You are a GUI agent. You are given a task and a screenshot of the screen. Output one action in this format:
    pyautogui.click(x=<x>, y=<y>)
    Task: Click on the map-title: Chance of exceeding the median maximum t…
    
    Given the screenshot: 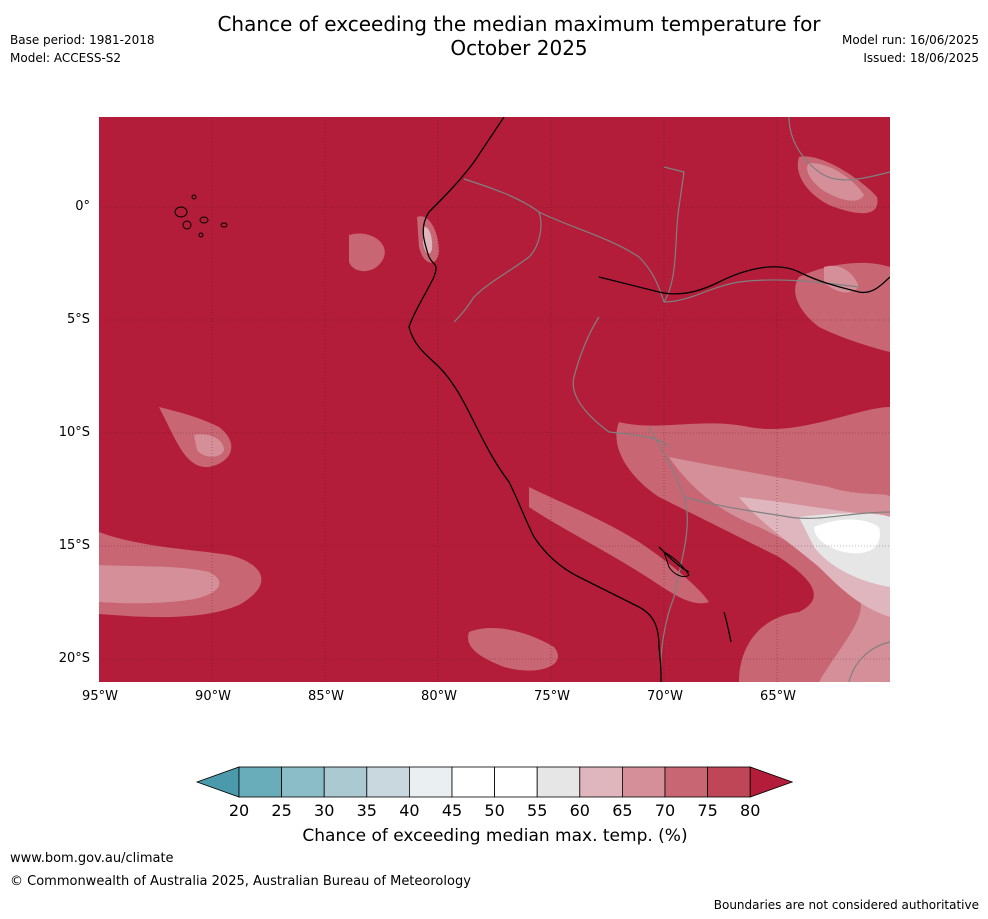 What is the action you would take?
    pyautogui.click(x=519, y=36)
    